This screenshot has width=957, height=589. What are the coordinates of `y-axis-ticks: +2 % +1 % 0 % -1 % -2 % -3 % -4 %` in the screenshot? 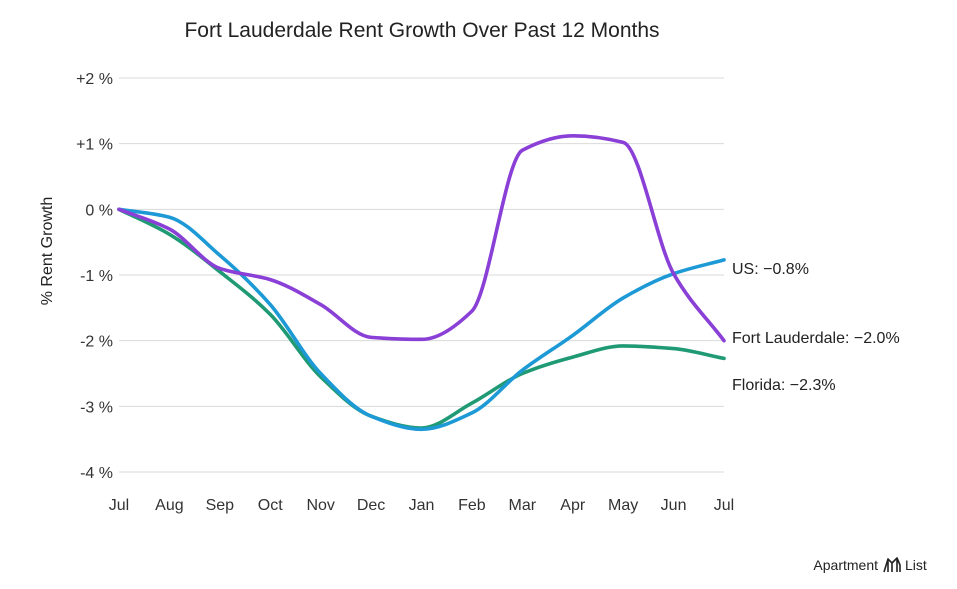 It's located at (94, 276).